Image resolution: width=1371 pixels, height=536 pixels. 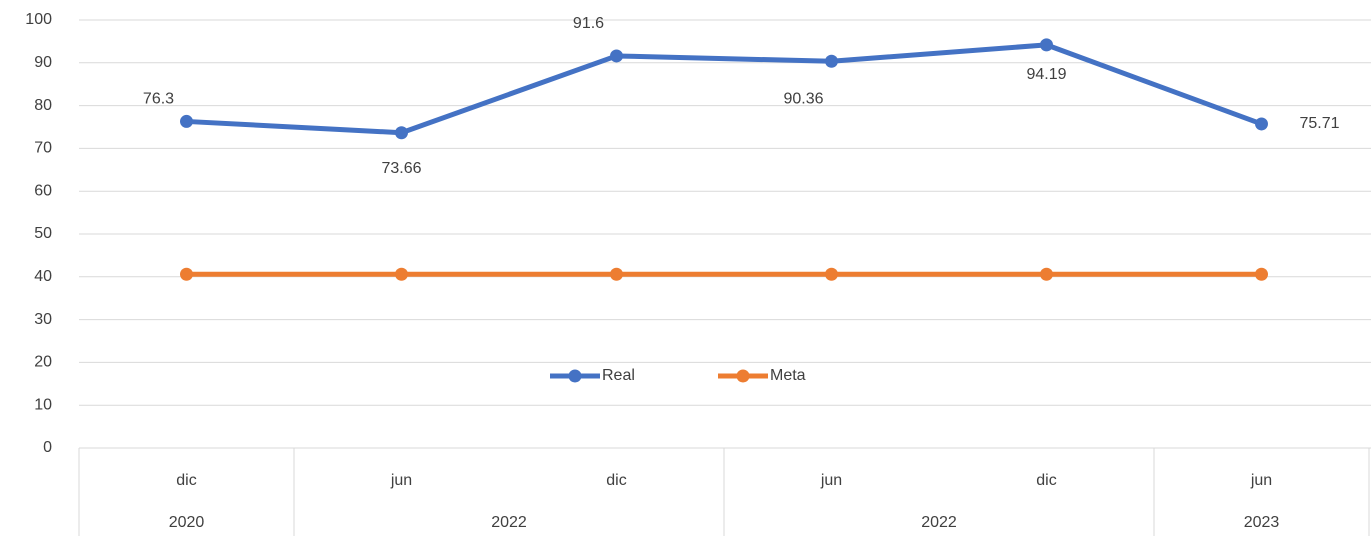 I want to click on y-tick-label: 80, so click(x=43, y=105).